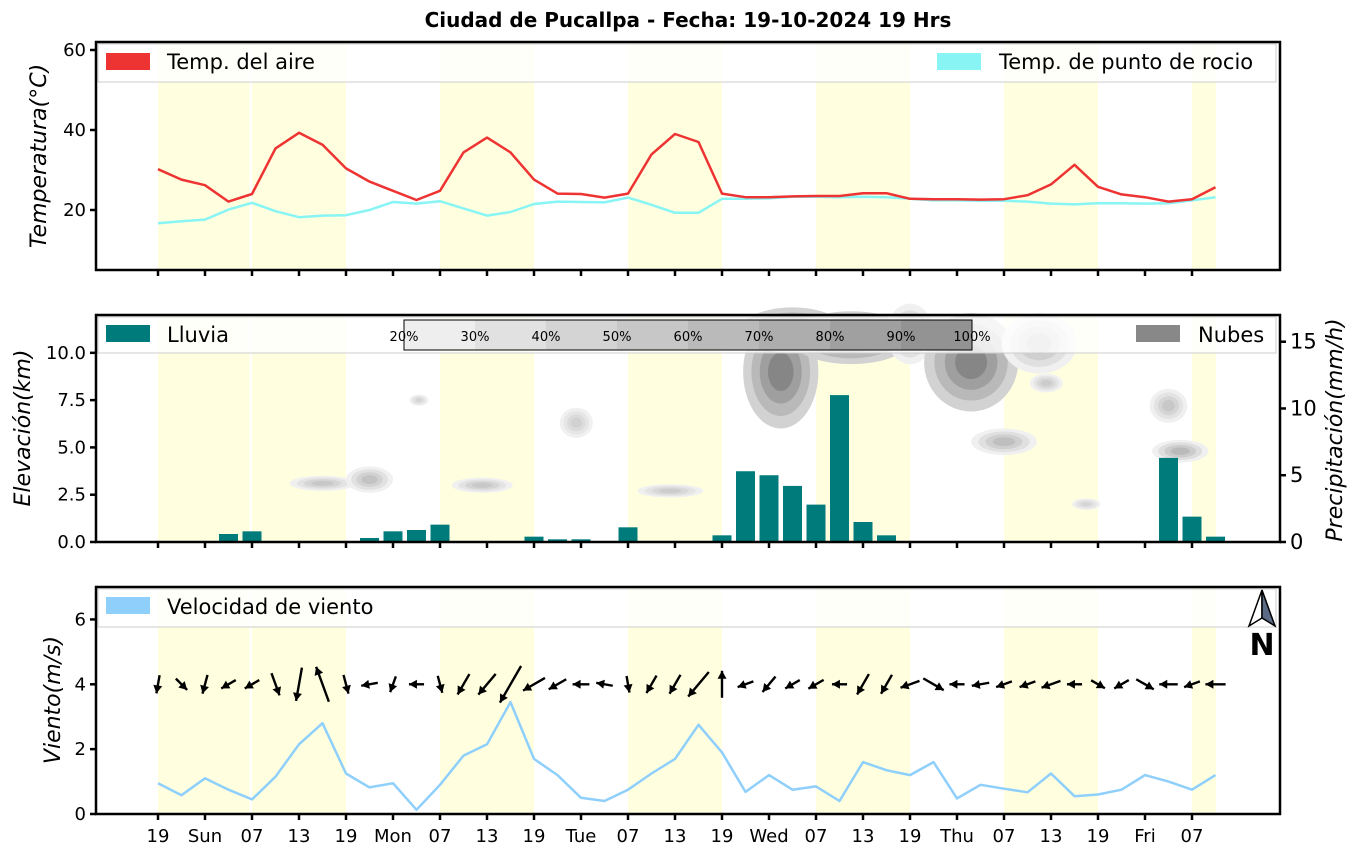  I want to click on y2-tick-label-1: 5, so click(1296, 475).